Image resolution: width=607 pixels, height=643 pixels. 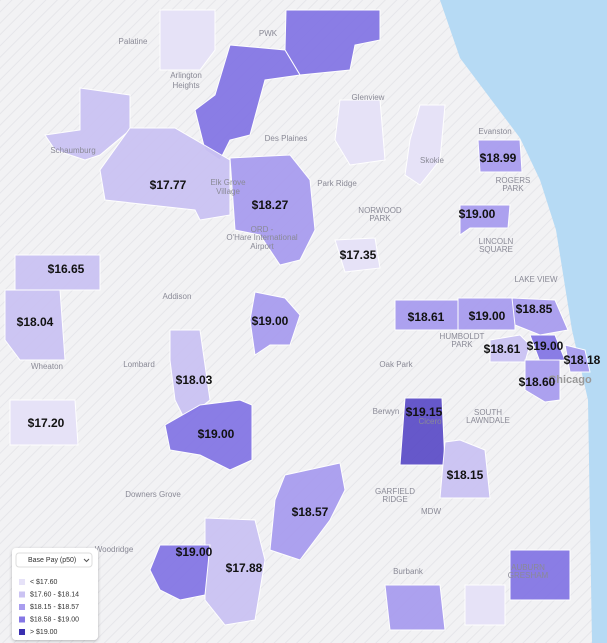 What do you see at coordinates (394, 499) in the screenshot?
I see `place-label: RIDGE` at bounding box center [394, 499].